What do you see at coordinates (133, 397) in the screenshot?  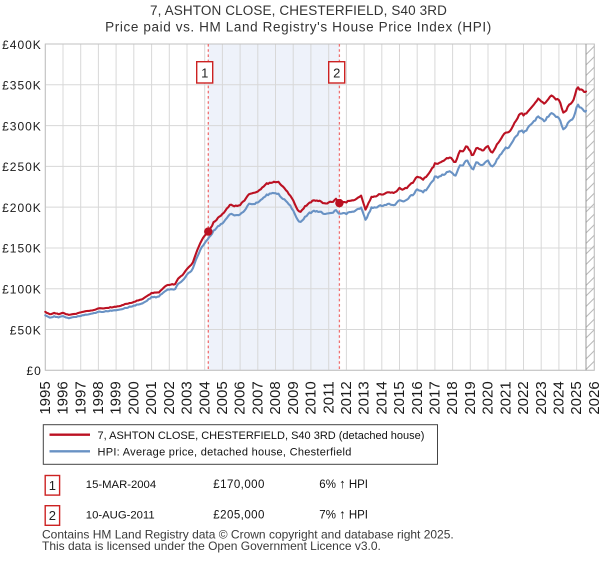 I see `svg-text: 2000` at bounding box center [133, 397].